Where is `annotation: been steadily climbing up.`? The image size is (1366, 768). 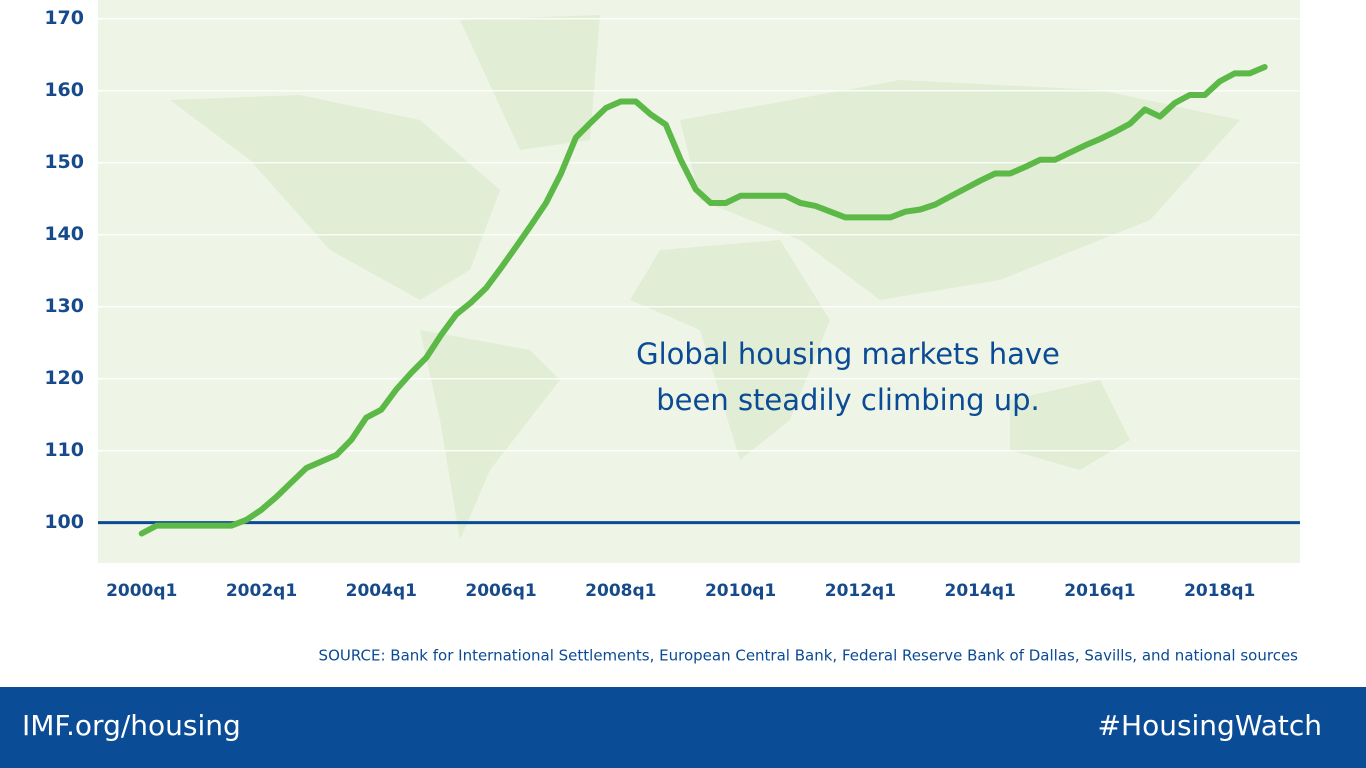
annotation: been steadily climbing up. is located at coordinates (847, 400).